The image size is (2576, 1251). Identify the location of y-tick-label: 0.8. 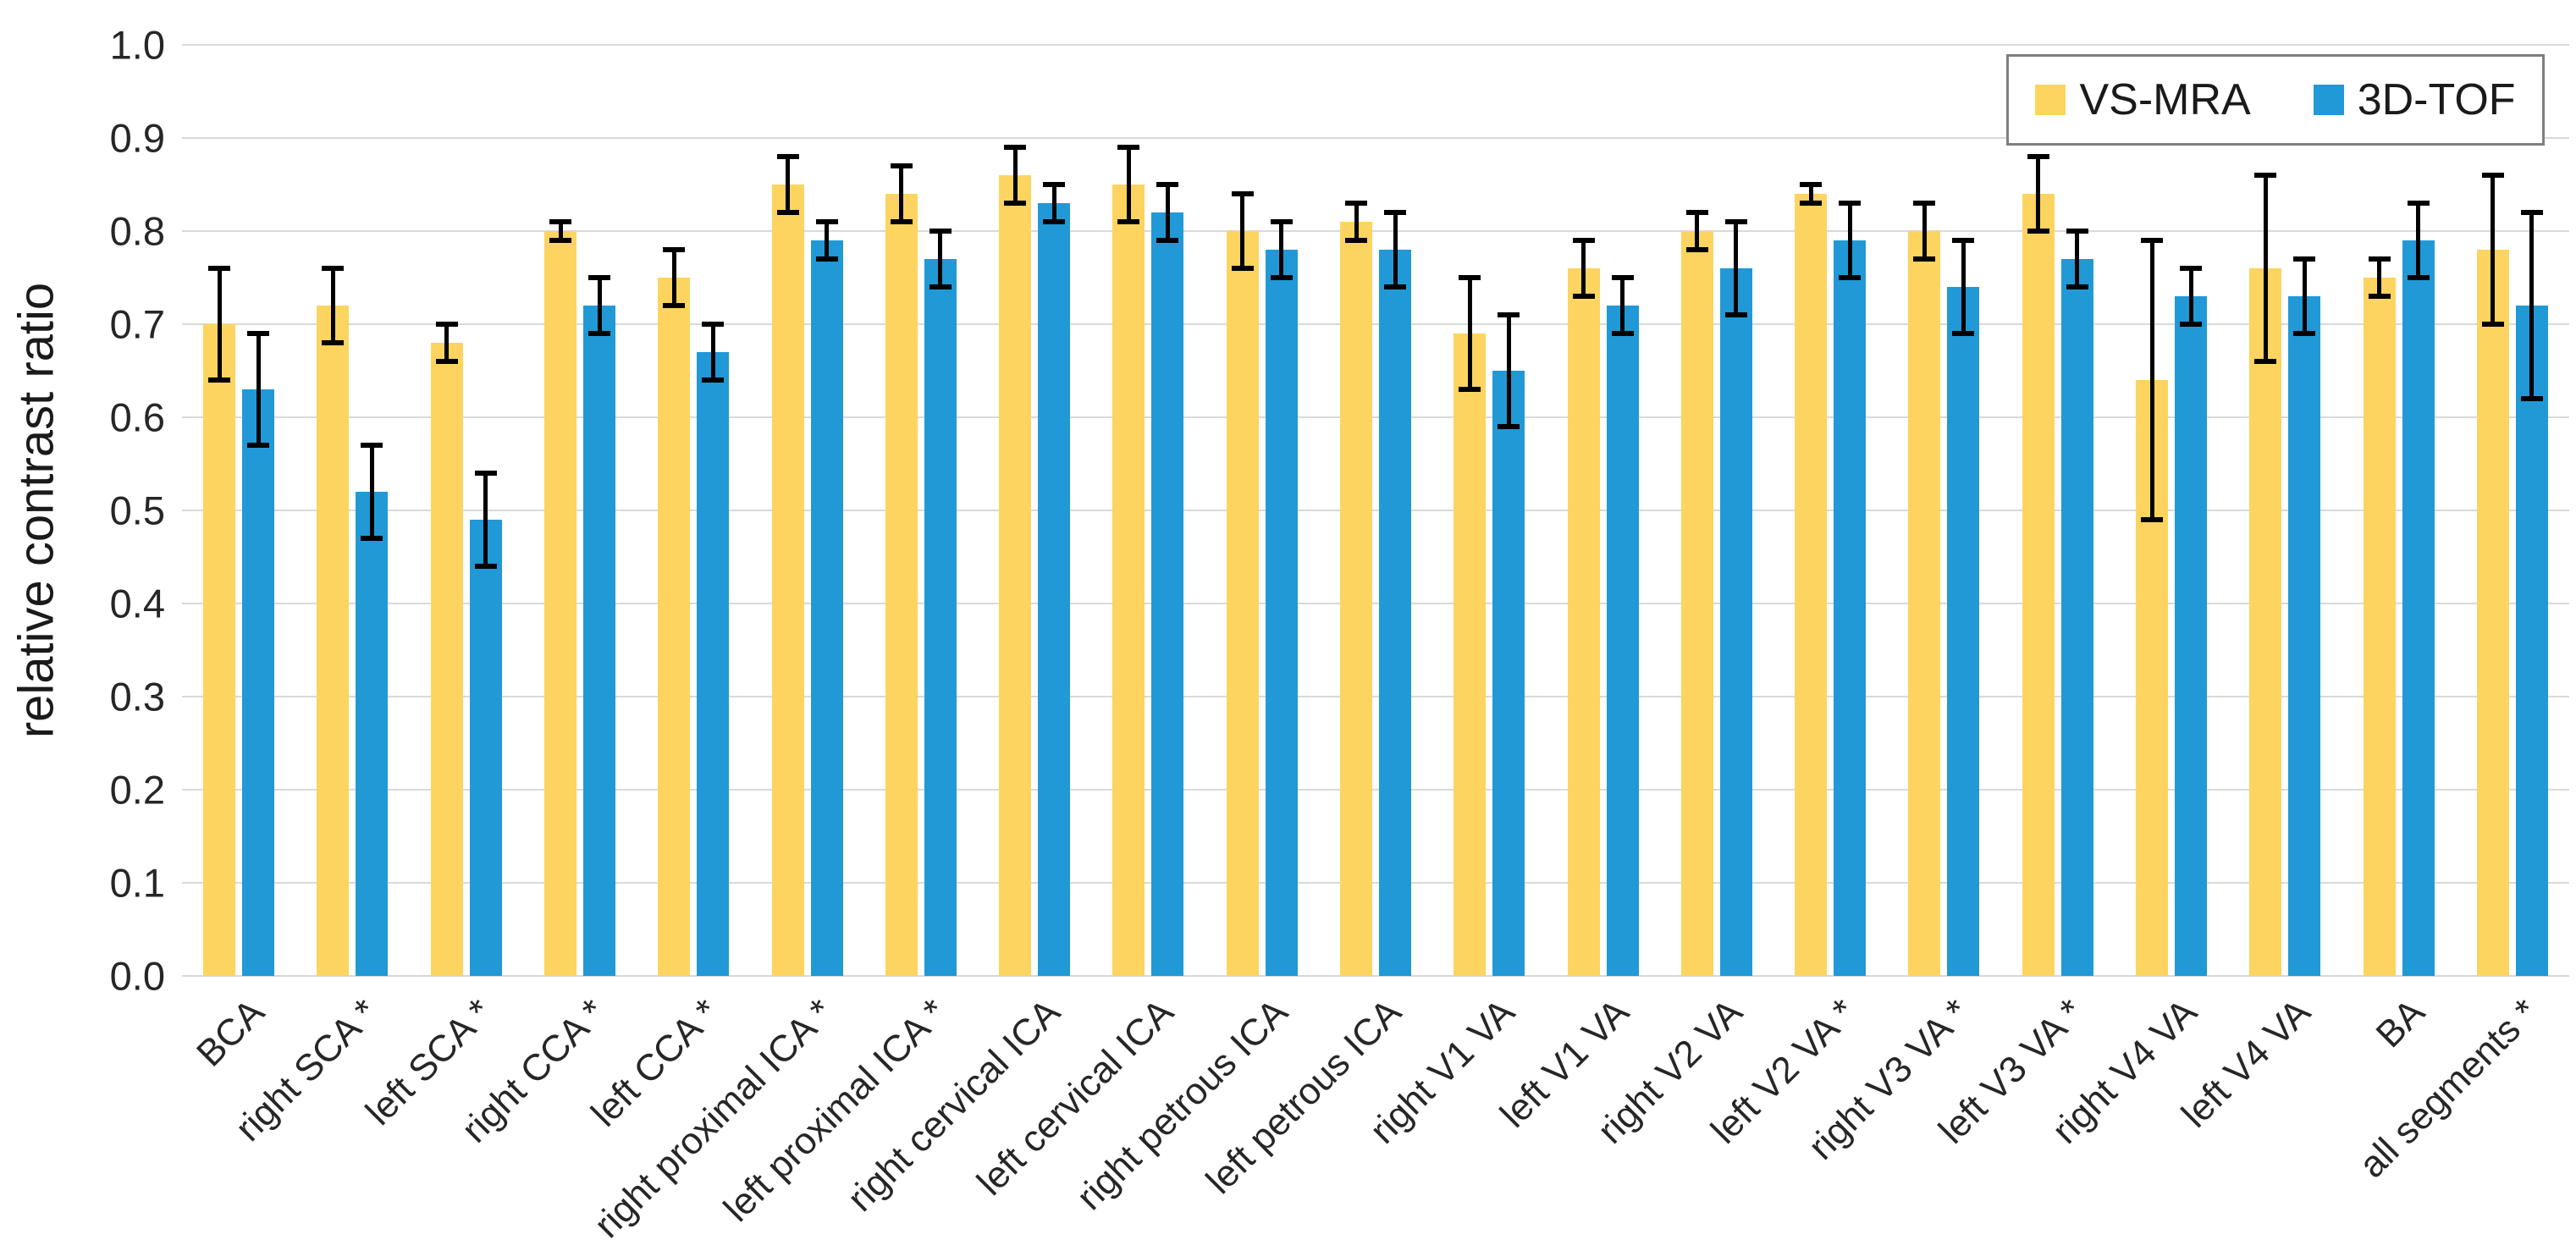
(137, 231).